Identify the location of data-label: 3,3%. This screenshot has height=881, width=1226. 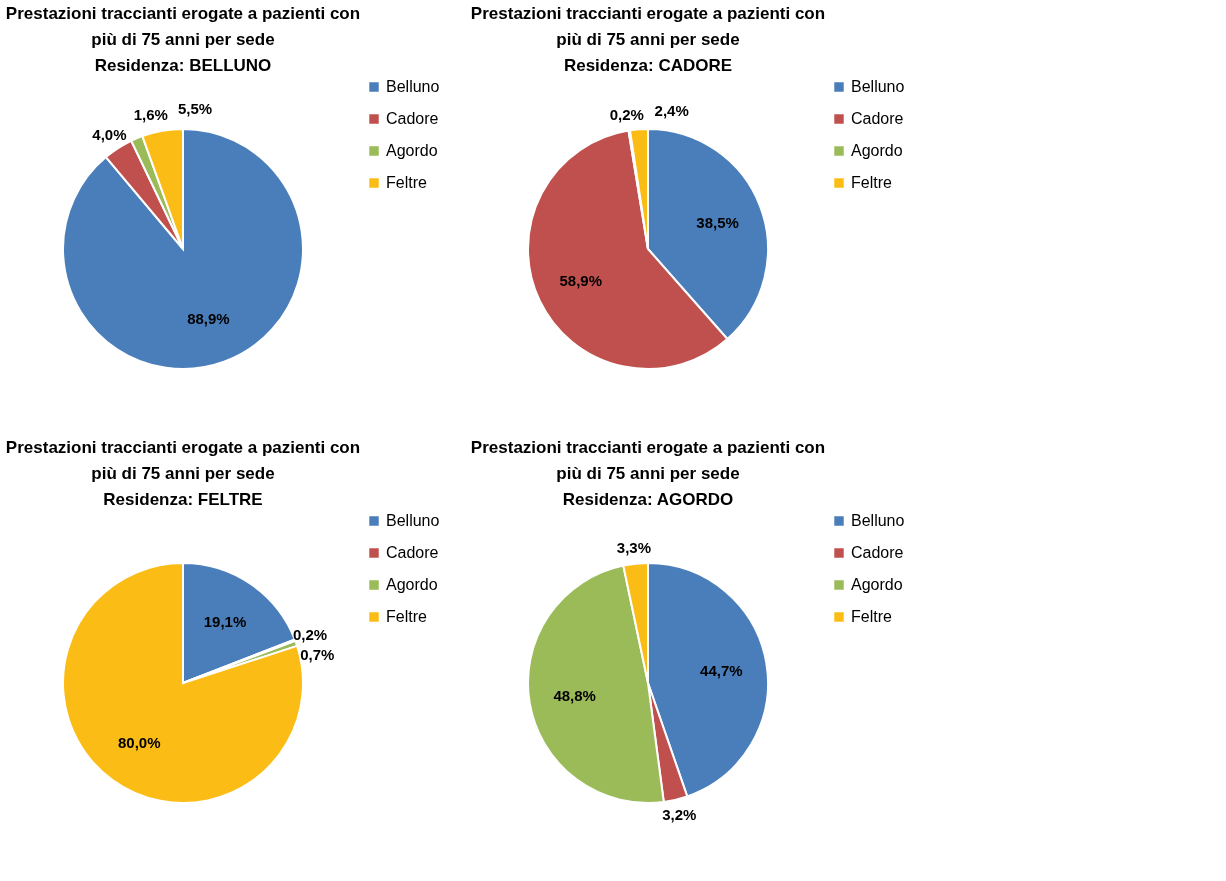
(634, 547).